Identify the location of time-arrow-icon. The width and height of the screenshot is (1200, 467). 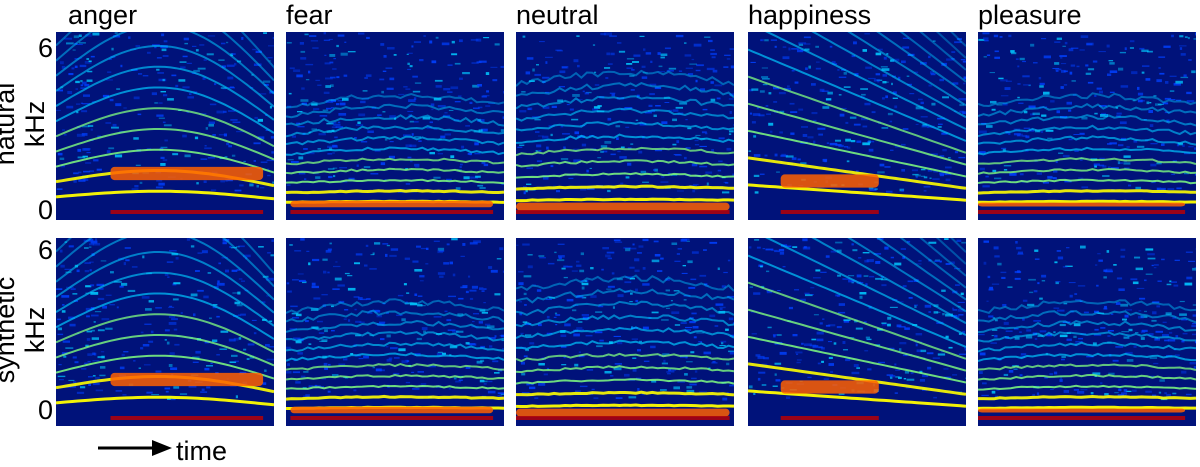
(135, 448).